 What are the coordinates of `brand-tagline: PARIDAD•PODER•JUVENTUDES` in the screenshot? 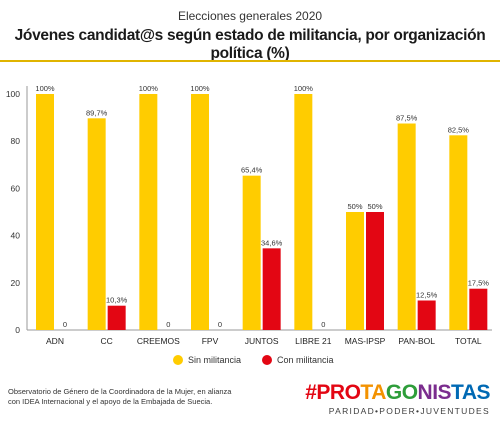 It's located at (409, 411).